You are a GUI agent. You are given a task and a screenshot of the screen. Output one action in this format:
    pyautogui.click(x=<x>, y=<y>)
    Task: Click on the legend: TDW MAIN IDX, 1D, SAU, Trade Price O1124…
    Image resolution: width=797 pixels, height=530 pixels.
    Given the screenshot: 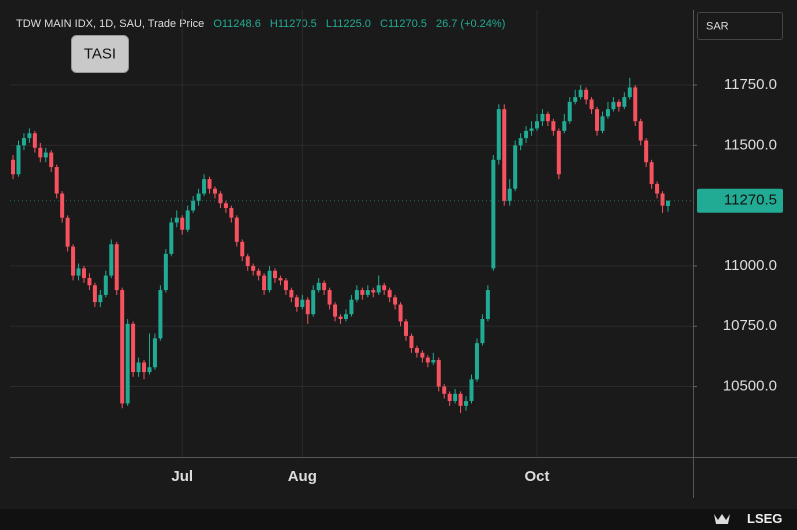 What is the action you would take?
    pyautogui.click(x=260, y=24)
    